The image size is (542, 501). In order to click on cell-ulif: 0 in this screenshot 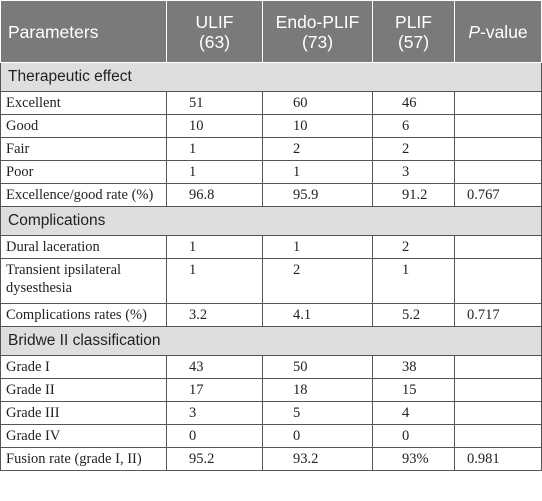, I will do `click(214, 436)`.